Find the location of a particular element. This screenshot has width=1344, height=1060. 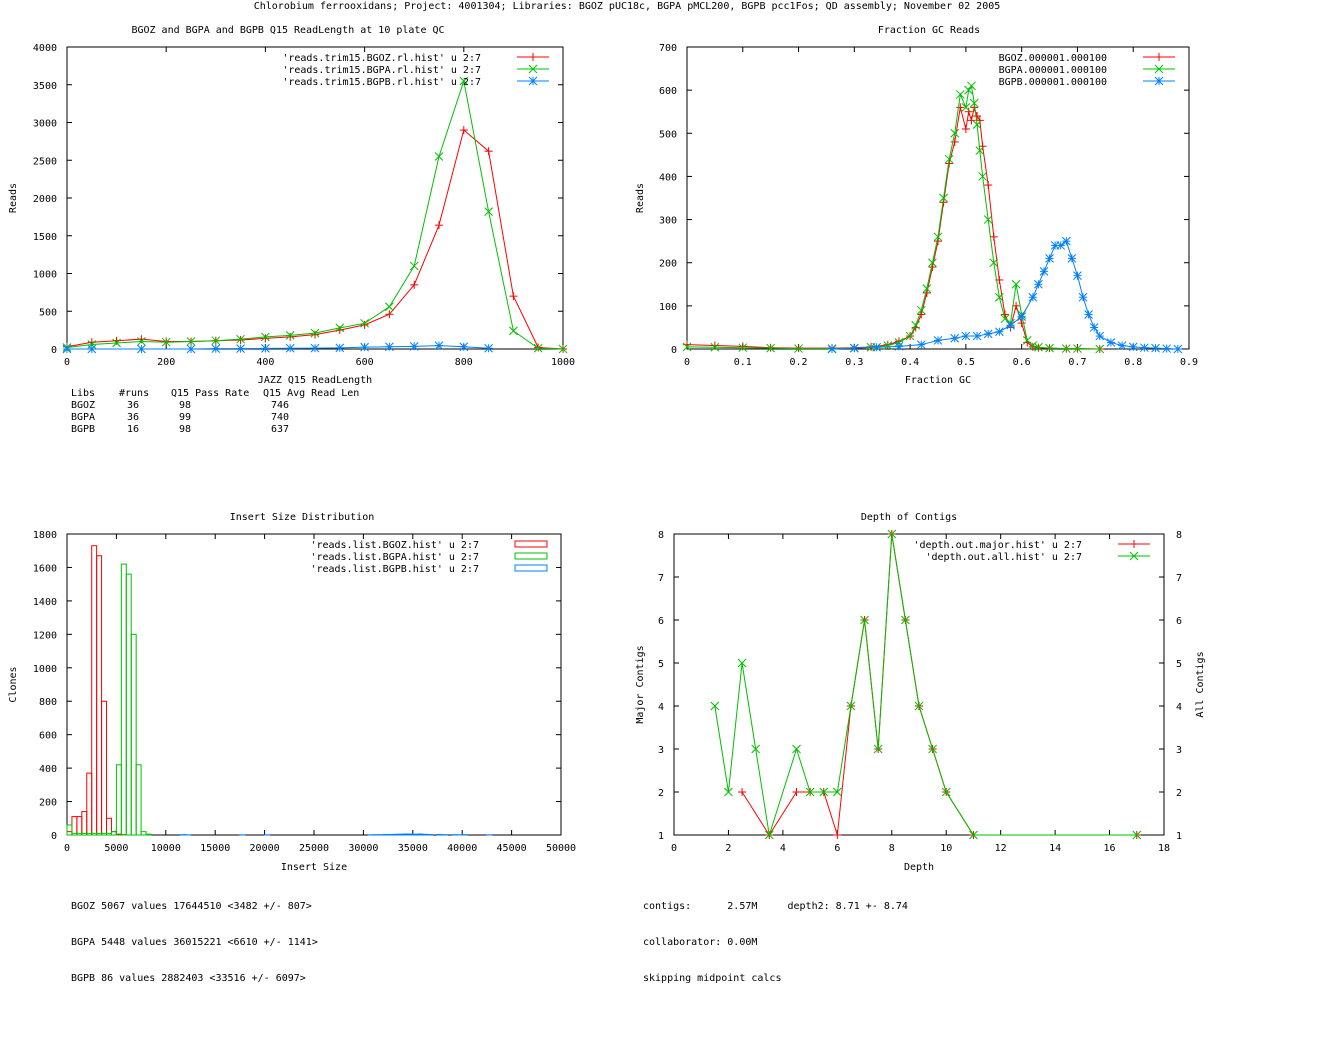

y-tick-label: 2500 is located at coordinates (45, 161).